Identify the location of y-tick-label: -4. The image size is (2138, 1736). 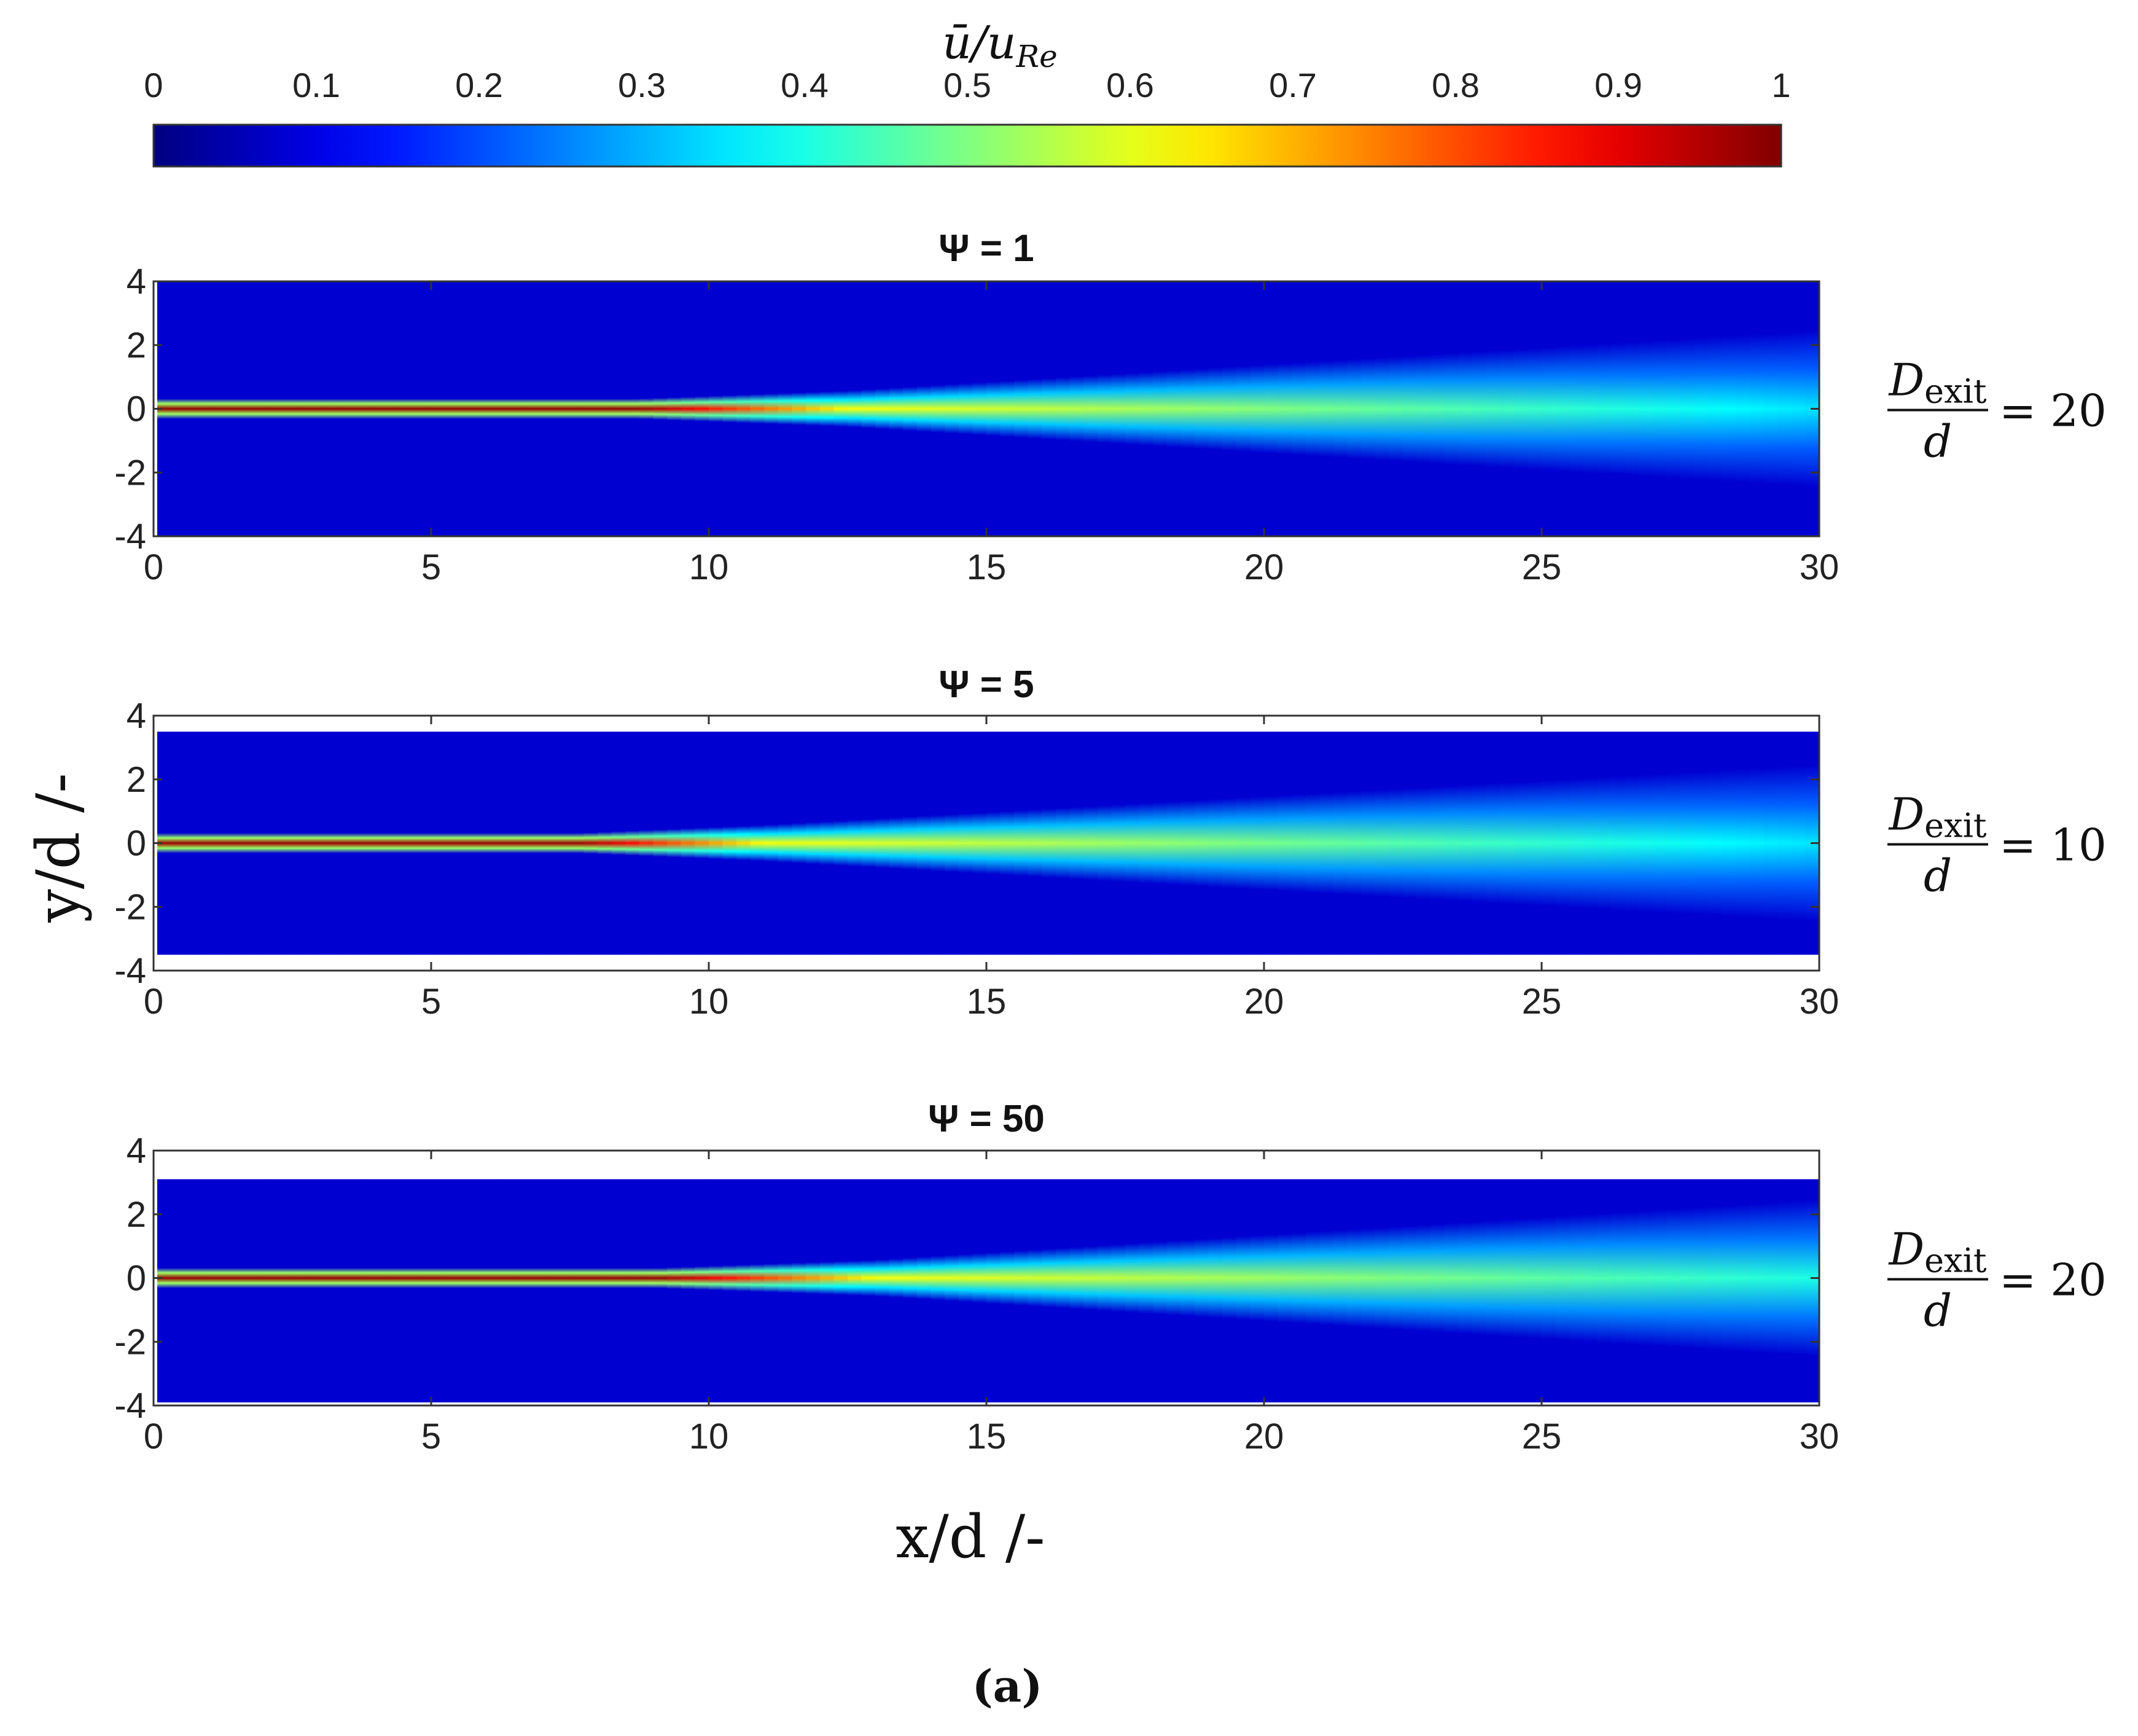
(130, 971).